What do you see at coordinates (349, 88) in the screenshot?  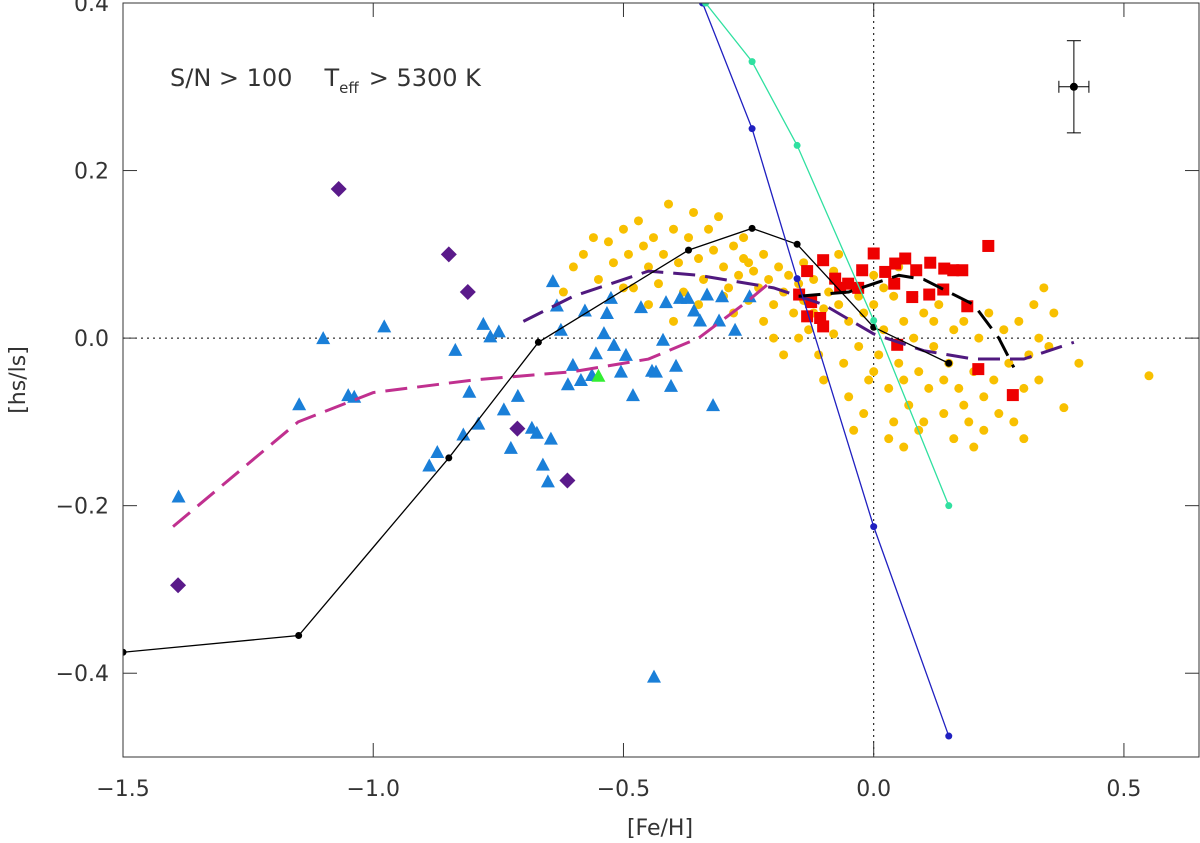 I see `annotation-part: eff` at bounding box center [349, 88].